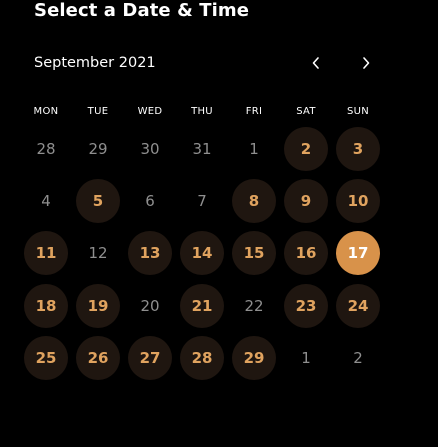  What do you see at coordinates (98, 358) in the screenshot?
I see `day-cell: 26` at bounding box center [98, 358].